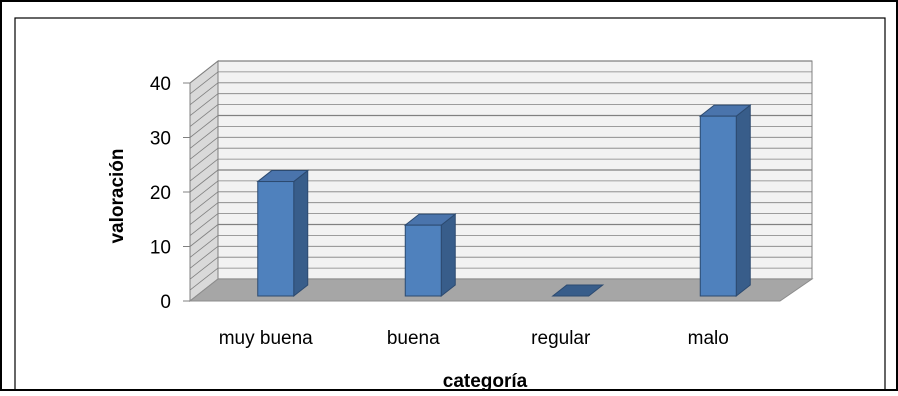 The height and width of the screenshot is (396, 898). Describe the element at coordinates (561, 338) in the screenshot. I see `x-tick-label: regular` at that location.